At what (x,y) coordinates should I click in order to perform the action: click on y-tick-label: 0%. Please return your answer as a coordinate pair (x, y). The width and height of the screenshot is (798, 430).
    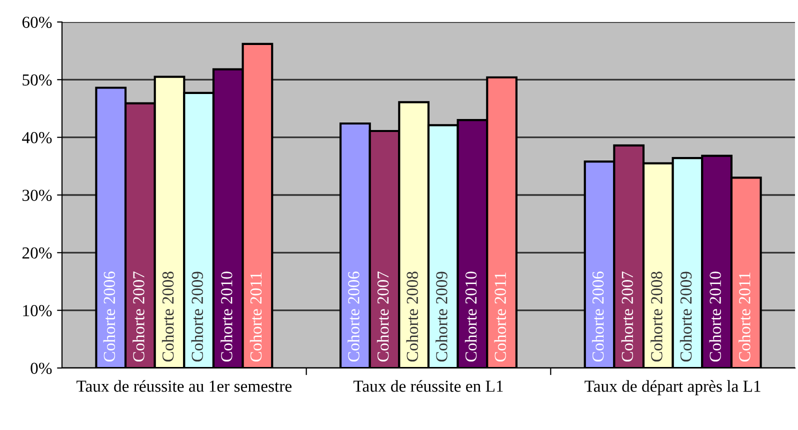
    Looking at the image, I should click on (41, 368).